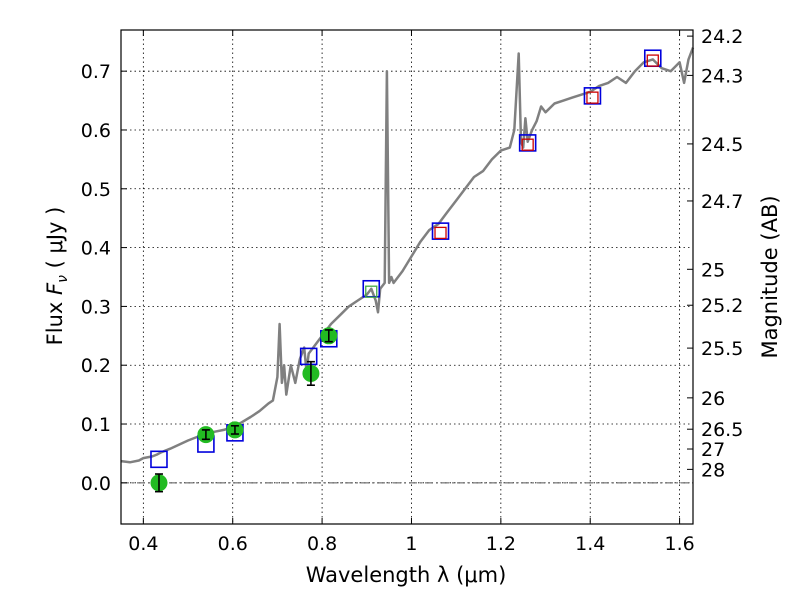 The image size is (800, 600). I want to click on y-axis-title-symbol: F, so click(55, 288).